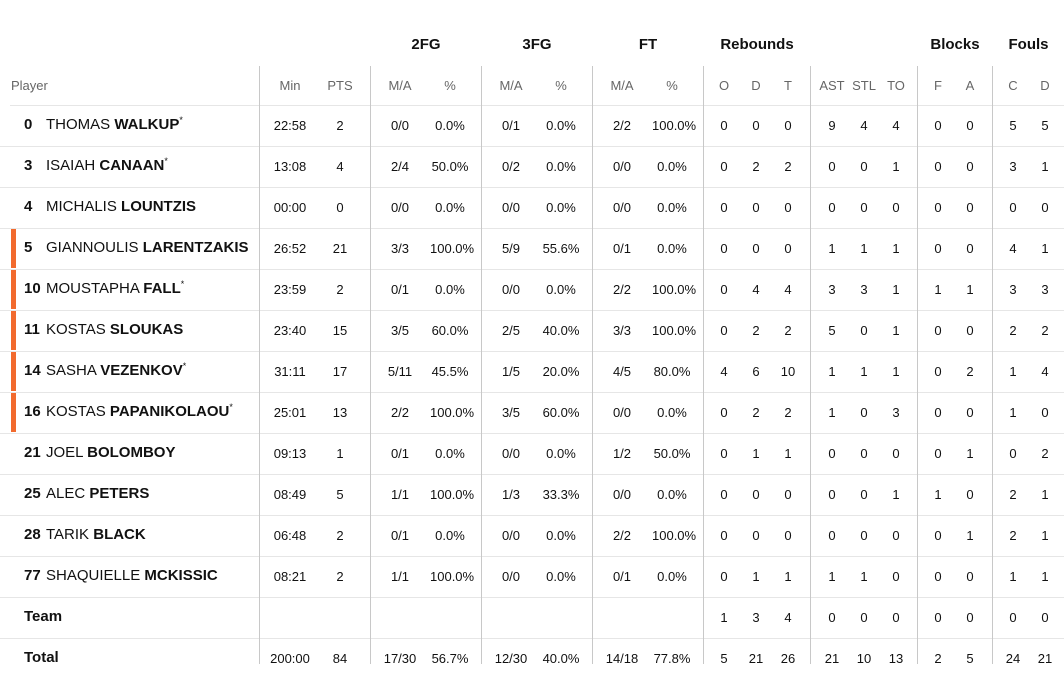 This screenshot has width=1064, height=679. I want to click on player-name-link: ISAIAH CANAAN*, so click(107, 165).